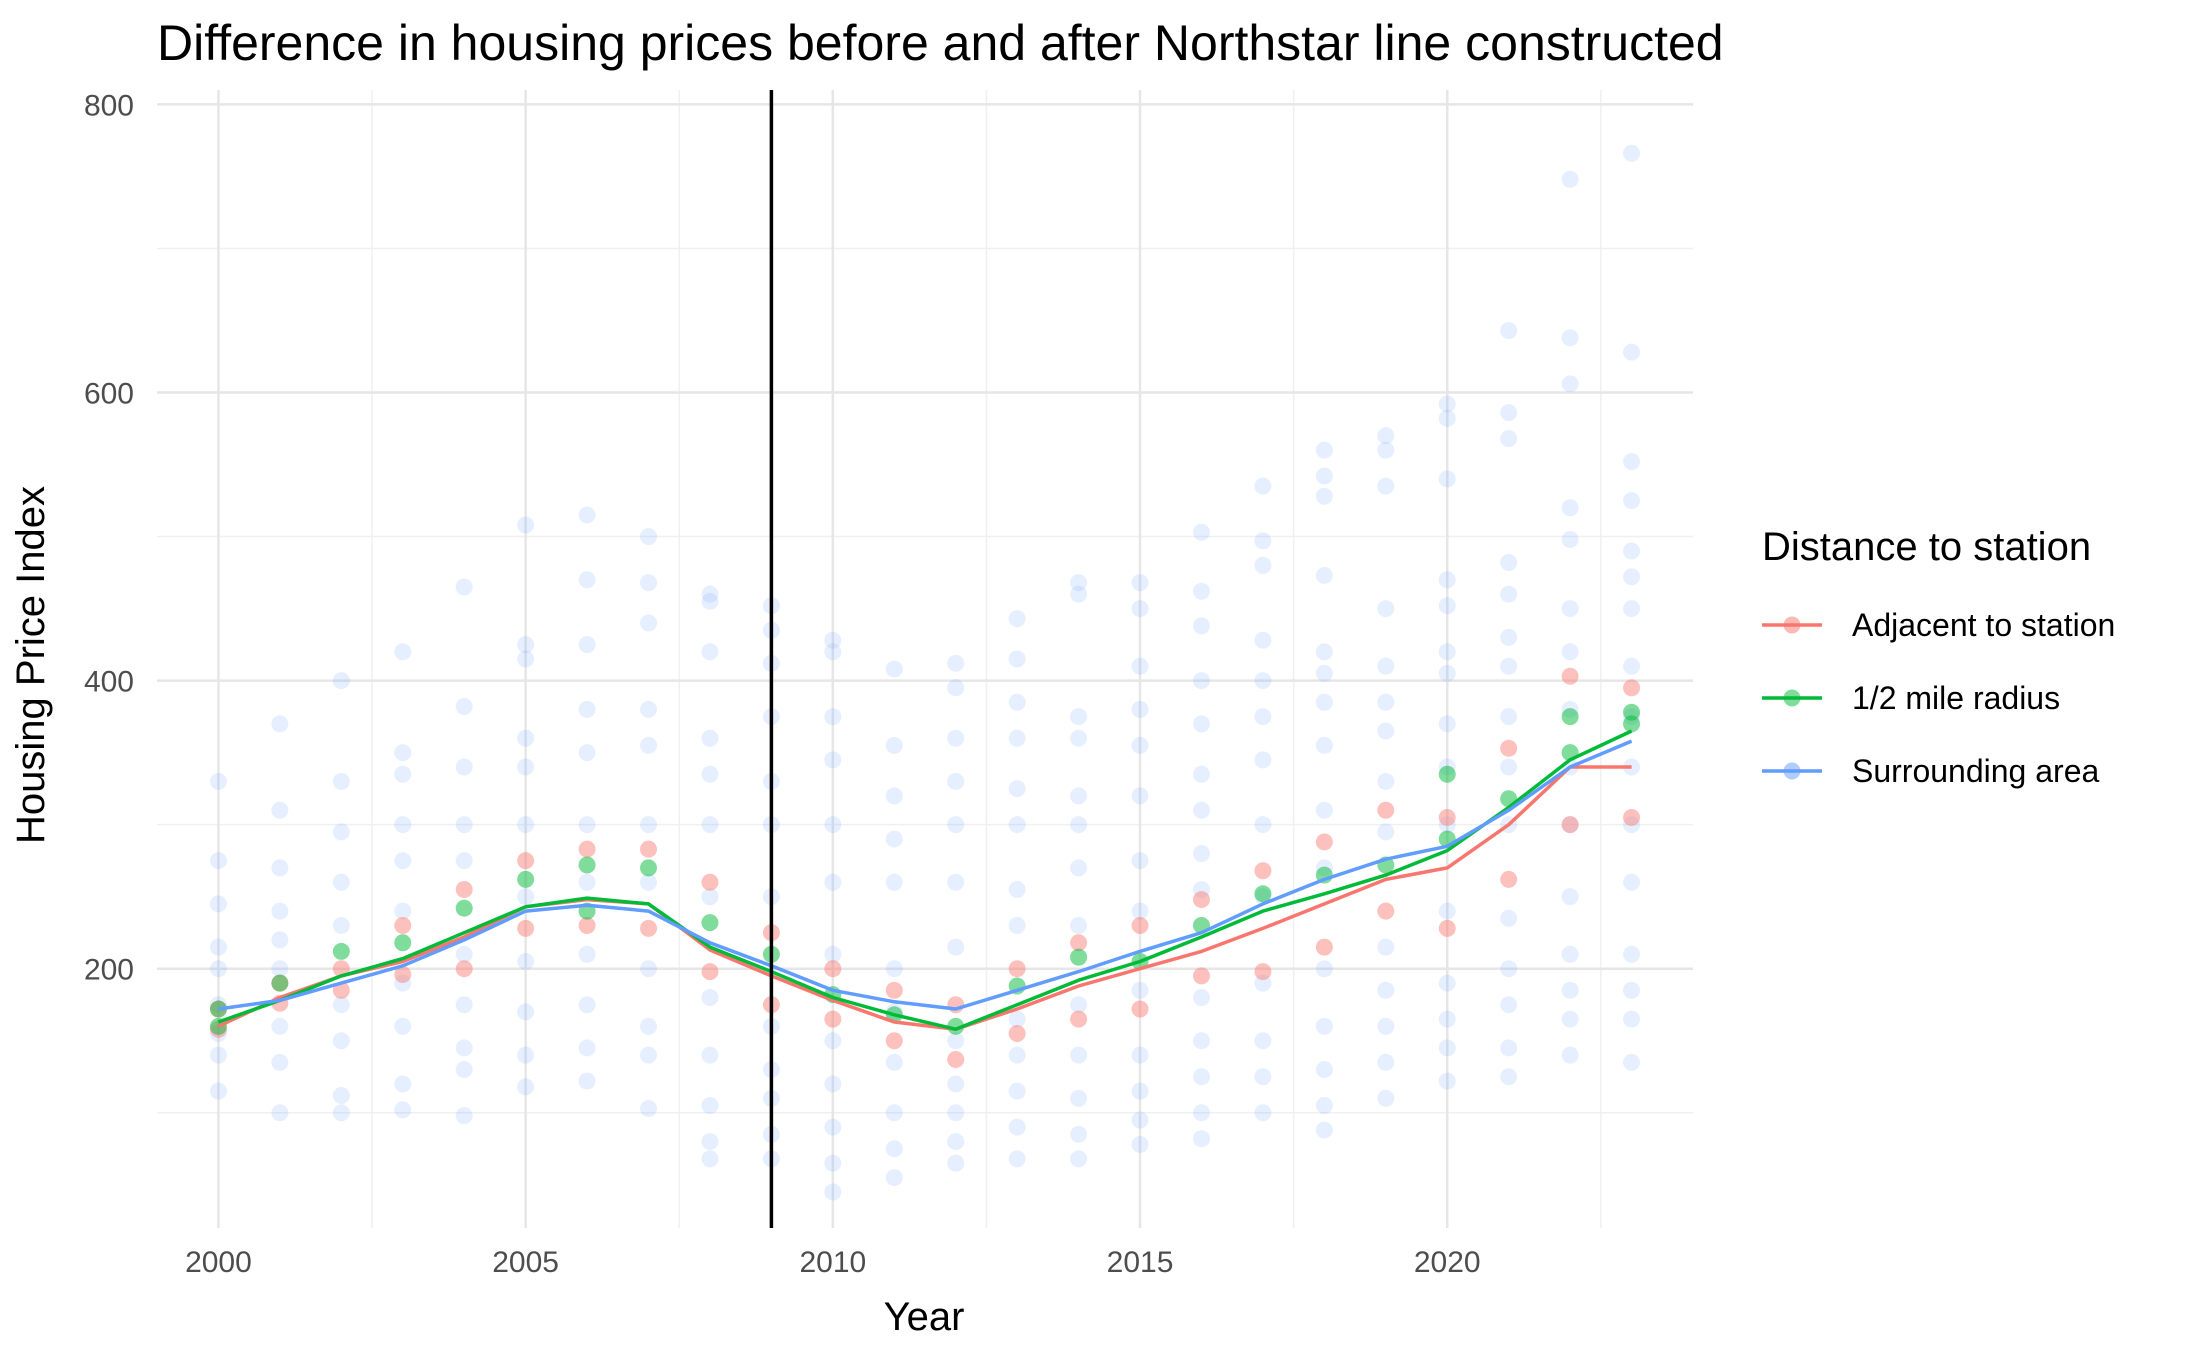 This screenshot has height=1354, width=2187. What do you see at coordinates (924, 1317) in the screenshot?
I see `x-axis-label: Year` at bounding box center [924, 1317].